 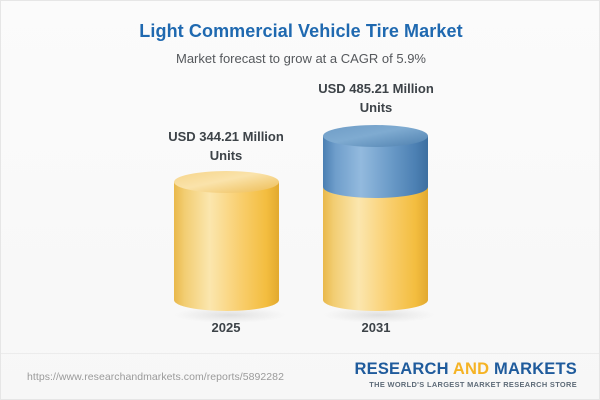 I want to click on category-label-2031: 2031, so click(x=376, y=327).